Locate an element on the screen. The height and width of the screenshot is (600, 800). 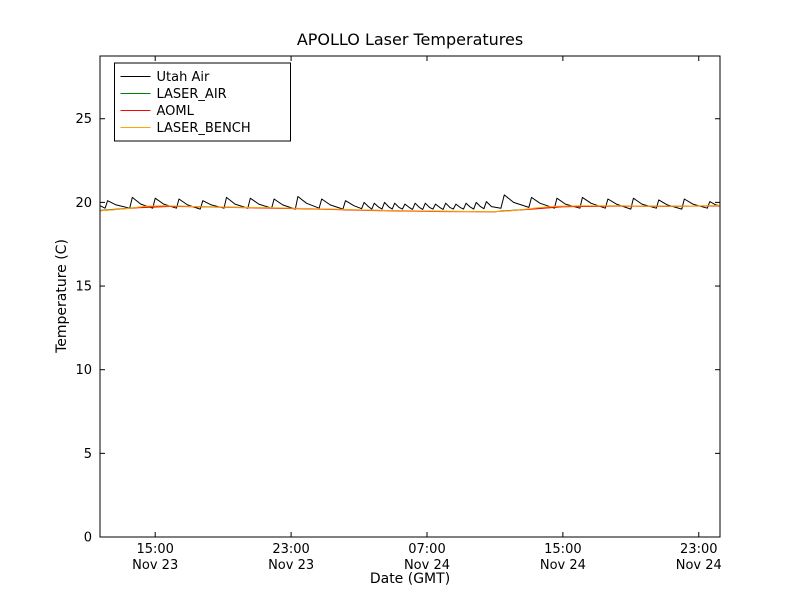
y-tick-label: 15 is located at coordinates (83, 287).